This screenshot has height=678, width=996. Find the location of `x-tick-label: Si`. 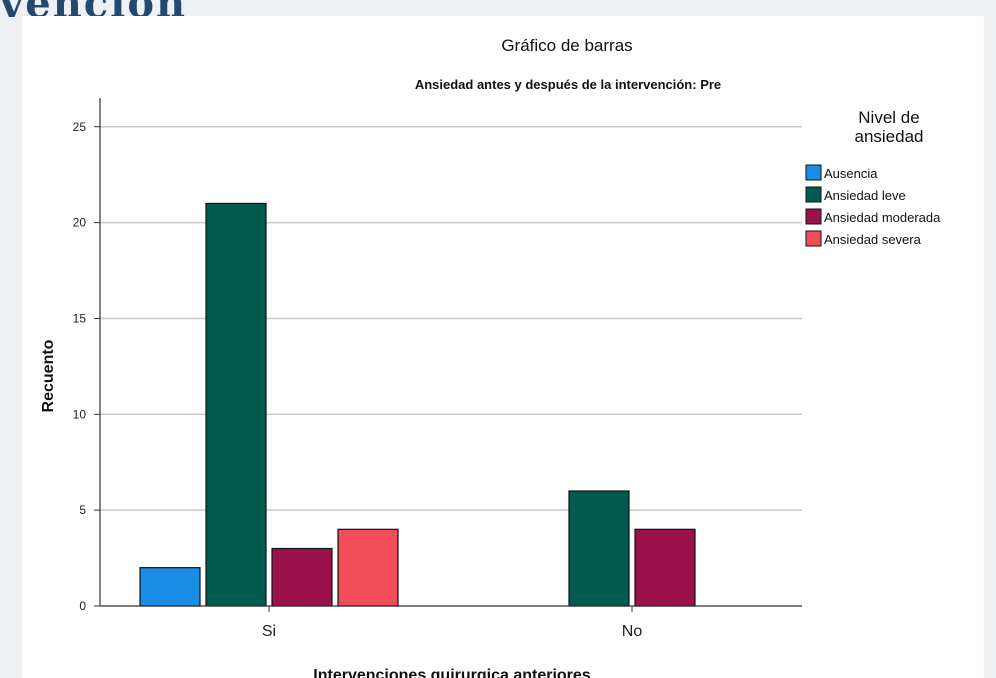

x-tick-label: Si is located at coordinates (269, 631).